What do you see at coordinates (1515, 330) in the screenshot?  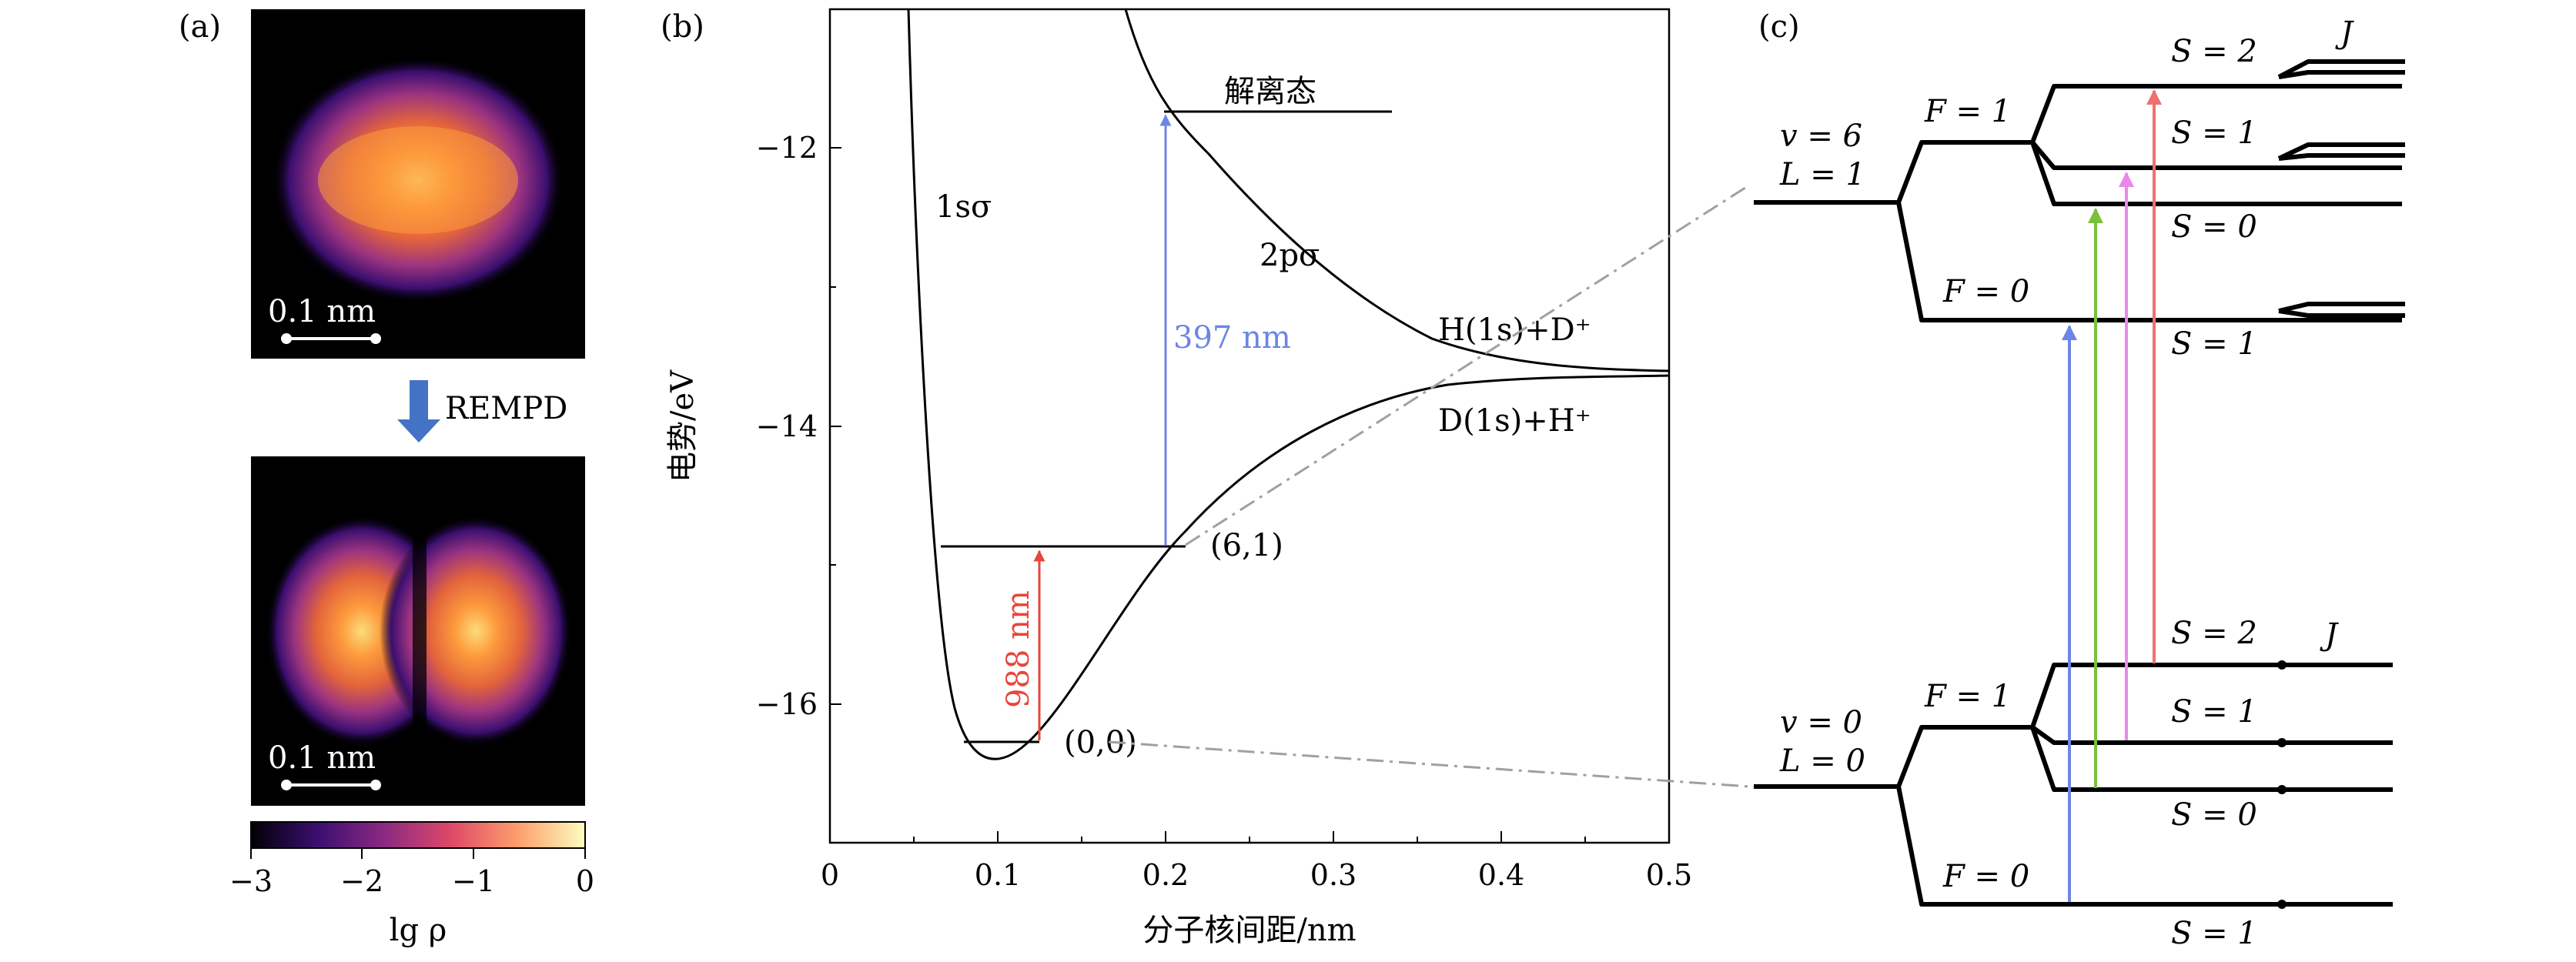 I see `asymptote-label-upper: H(1s)+D⁺` at bounding box center [1515, 330].